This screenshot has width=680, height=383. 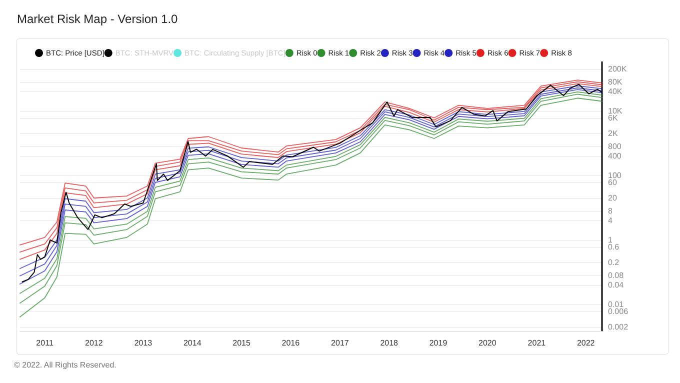 What do you see at coordinates (192, 343) in the screenshot?
I see `x-tick-label: 2014` at bounding box center [192, 343].